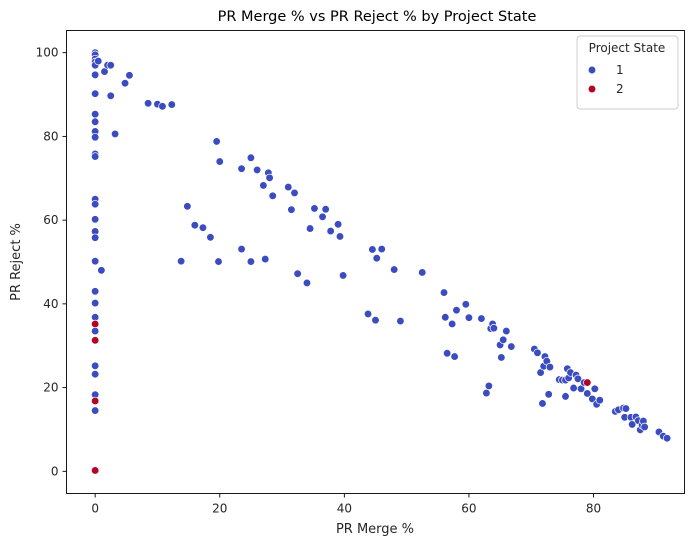 This screenshot has width=695, height=545. Describe the element at coordinates (50, 220) in the screenshot. I see `y-tick-label: 60` at that location.